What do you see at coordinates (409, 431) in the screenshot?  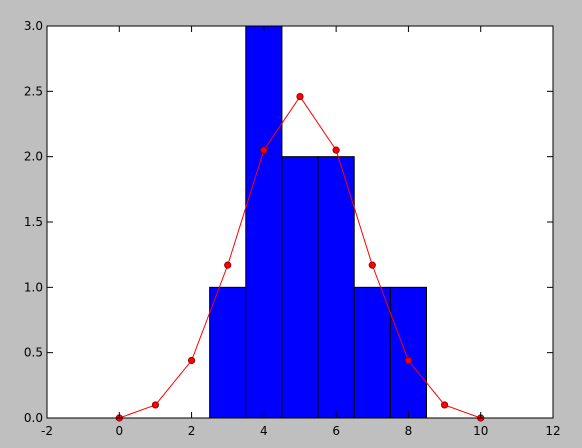 I see `x-tick-label: 8` at bounding box center [409, 431].